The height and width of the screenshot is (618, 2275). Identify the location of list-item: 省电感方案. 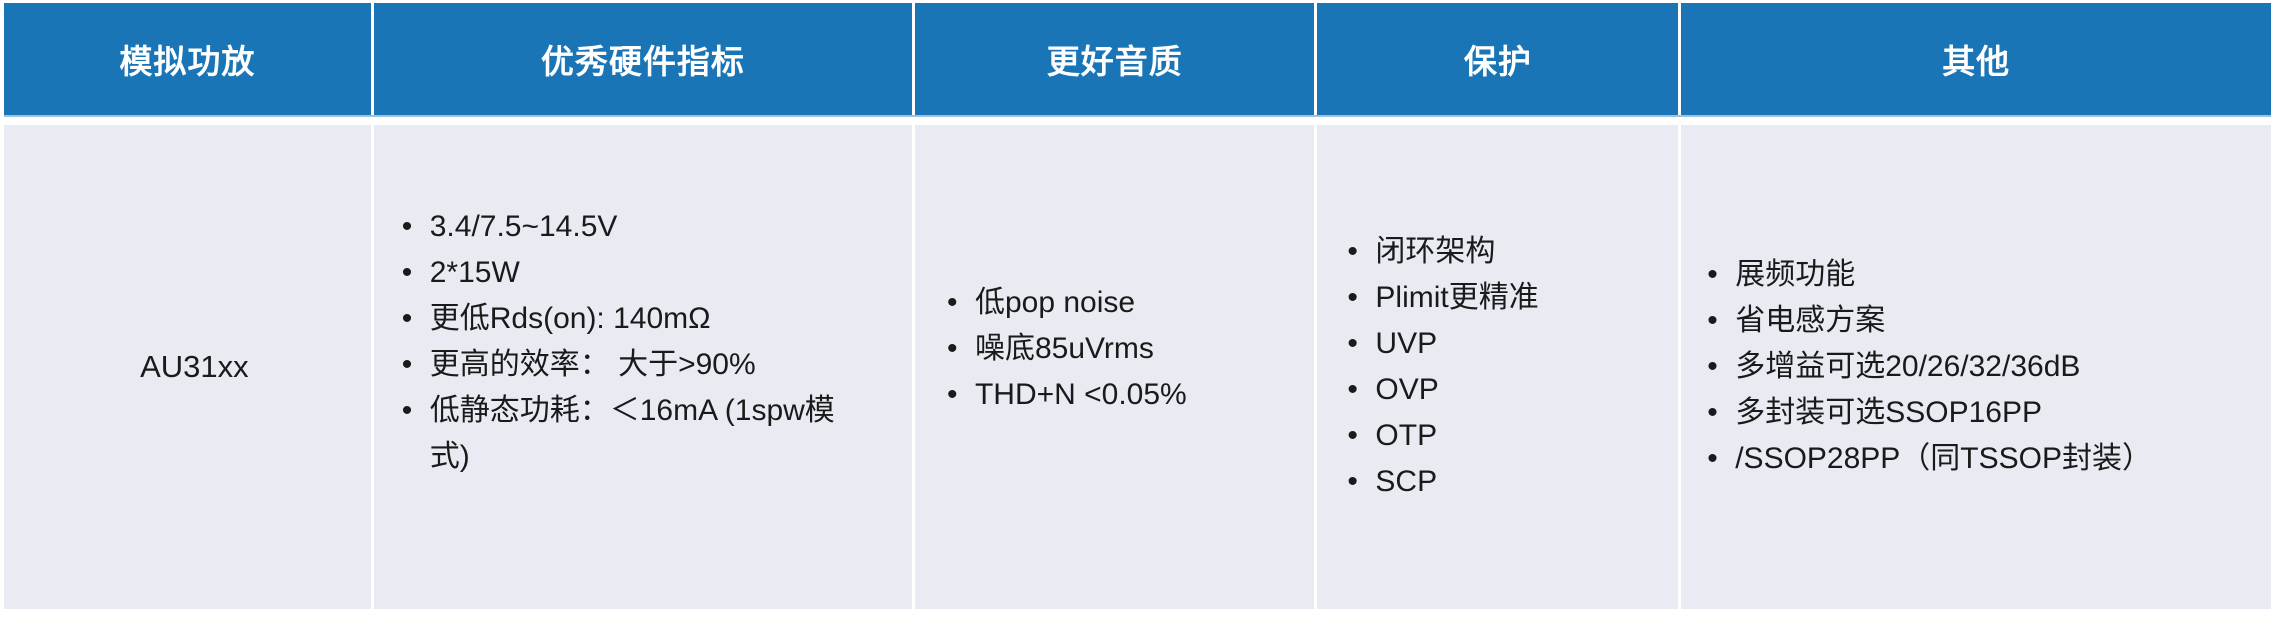
(1981, 321).